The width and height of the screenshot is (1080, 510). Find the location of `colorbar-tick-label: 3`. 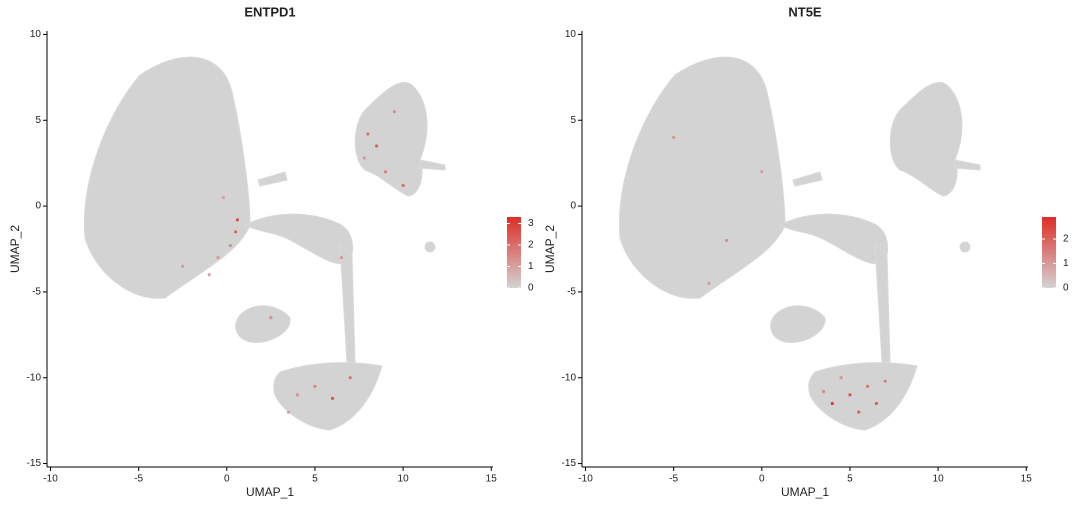

colorbar-tick-label: 3 is located at coordinates (531, 223).